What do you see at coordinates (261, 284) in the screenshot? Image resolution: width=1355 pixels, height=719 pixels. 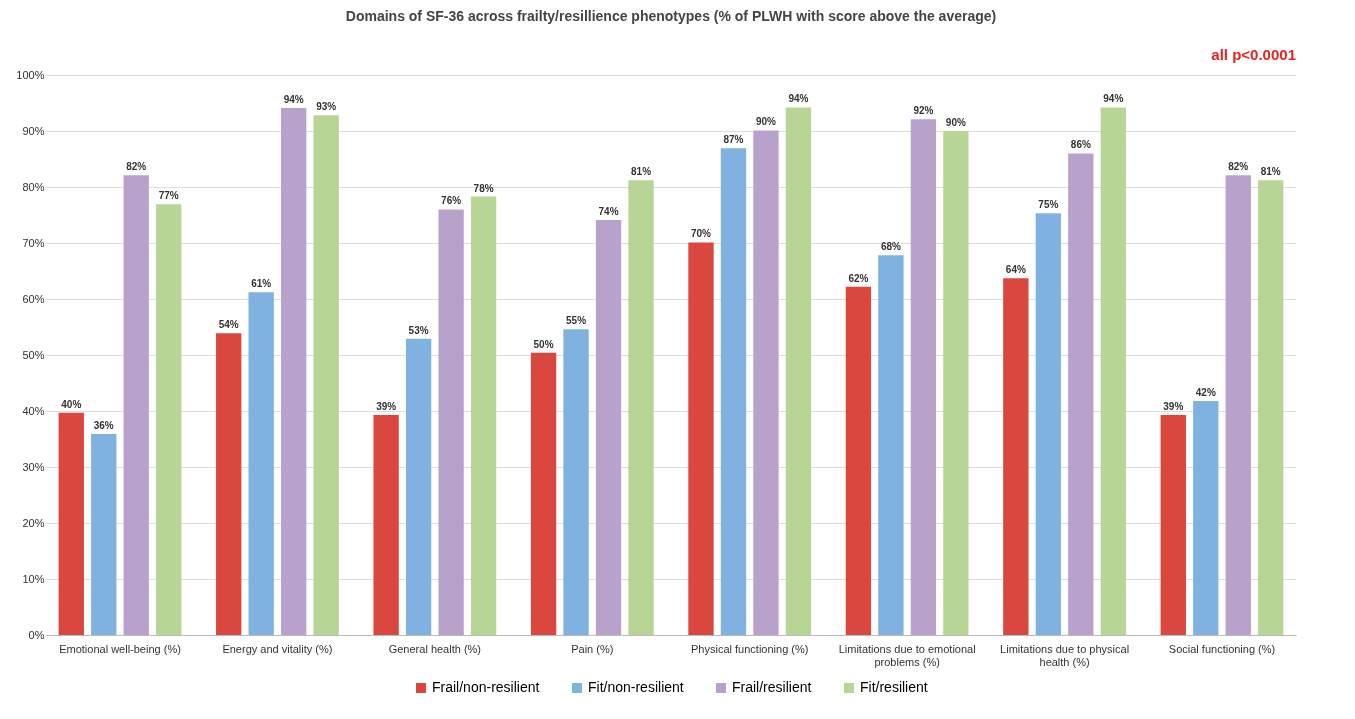 I see `data-label: 61%` at bounding box center [261, 284].